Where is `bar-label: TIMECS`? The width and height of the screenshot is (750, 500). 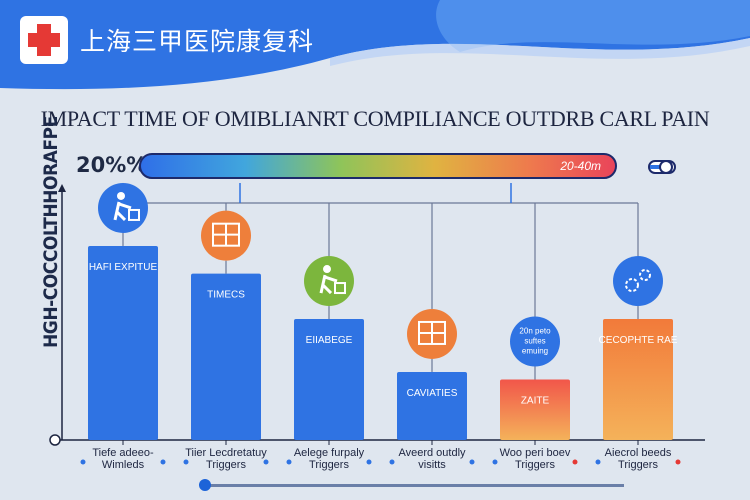
bar-label: TIMECS is located at coordinates (226, 295).